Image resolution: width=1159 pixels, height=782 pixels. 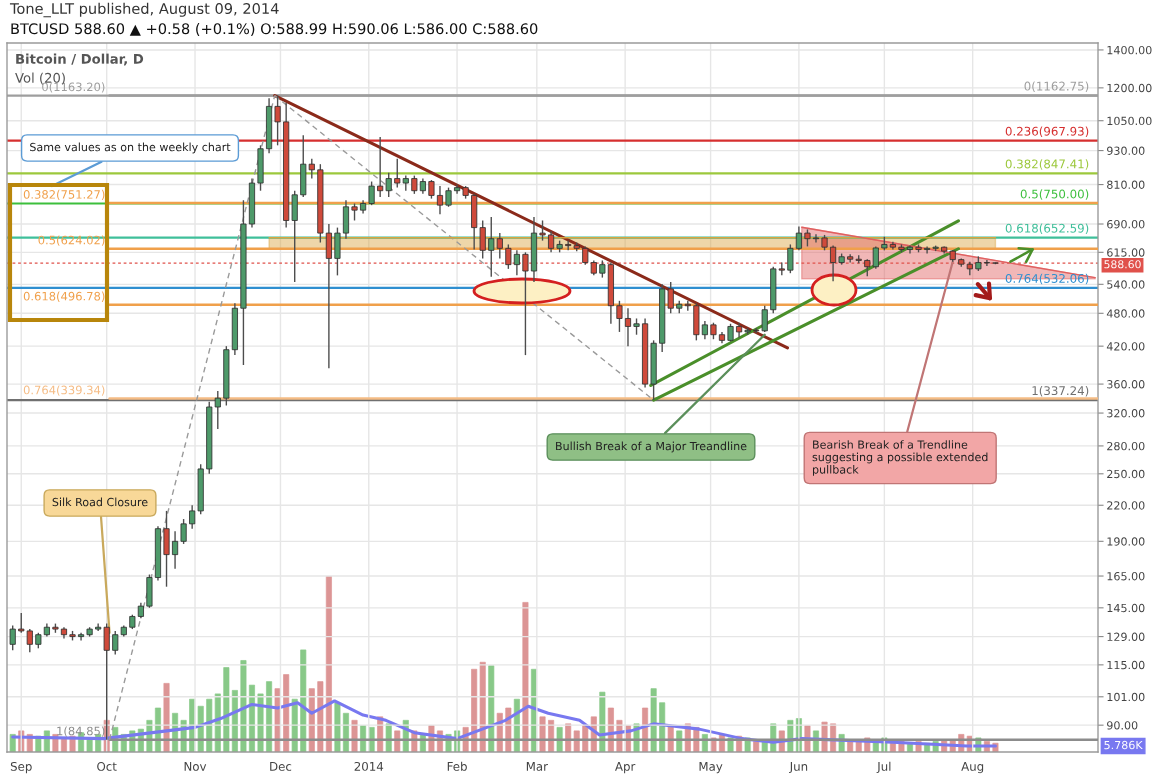 I want to click on series-label: 0.618(496.78), so click(x=64, y=296).